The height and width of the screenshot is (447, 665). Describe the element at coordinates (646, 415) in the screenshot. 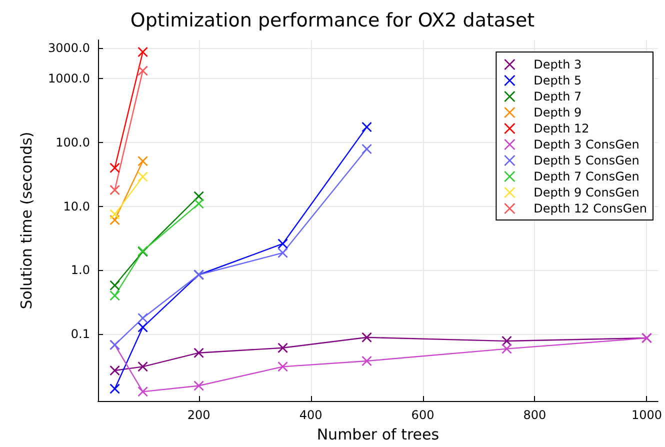

I see `x-tick-label: 1000` at that location.